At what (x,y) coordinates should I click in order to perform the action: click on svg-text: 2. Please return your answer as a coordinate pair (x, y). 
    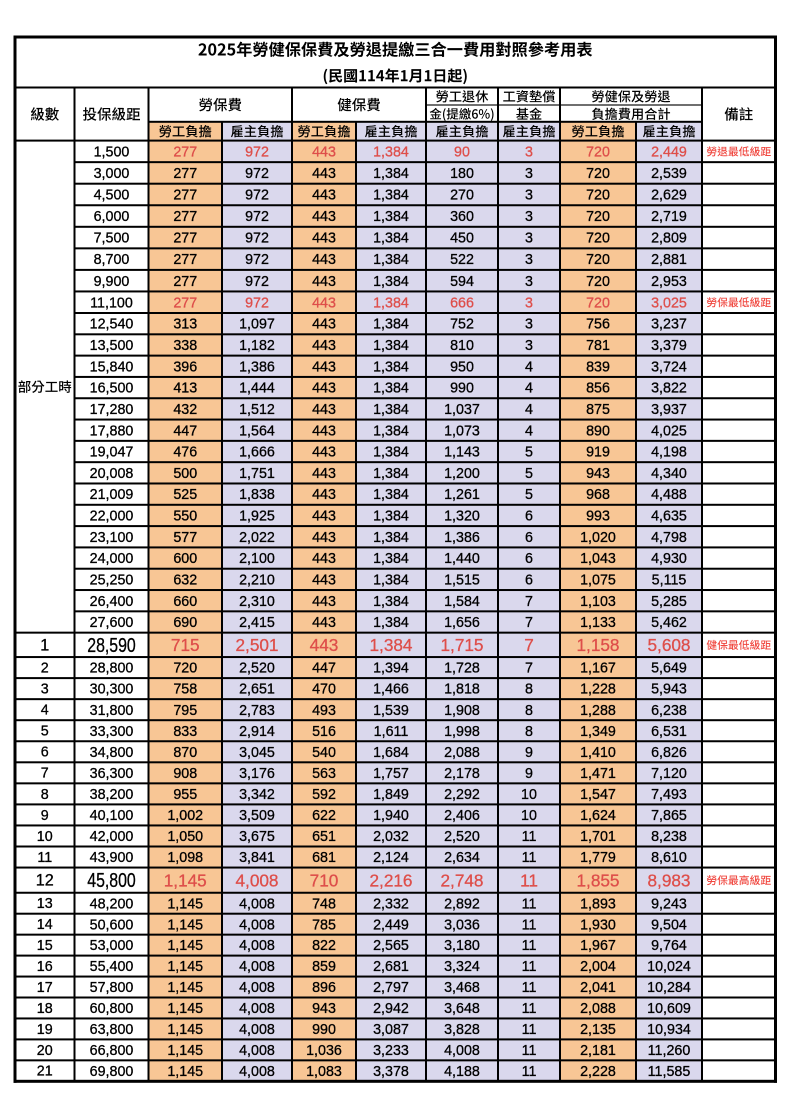
    Looking at the image, I should click on (45, 668).